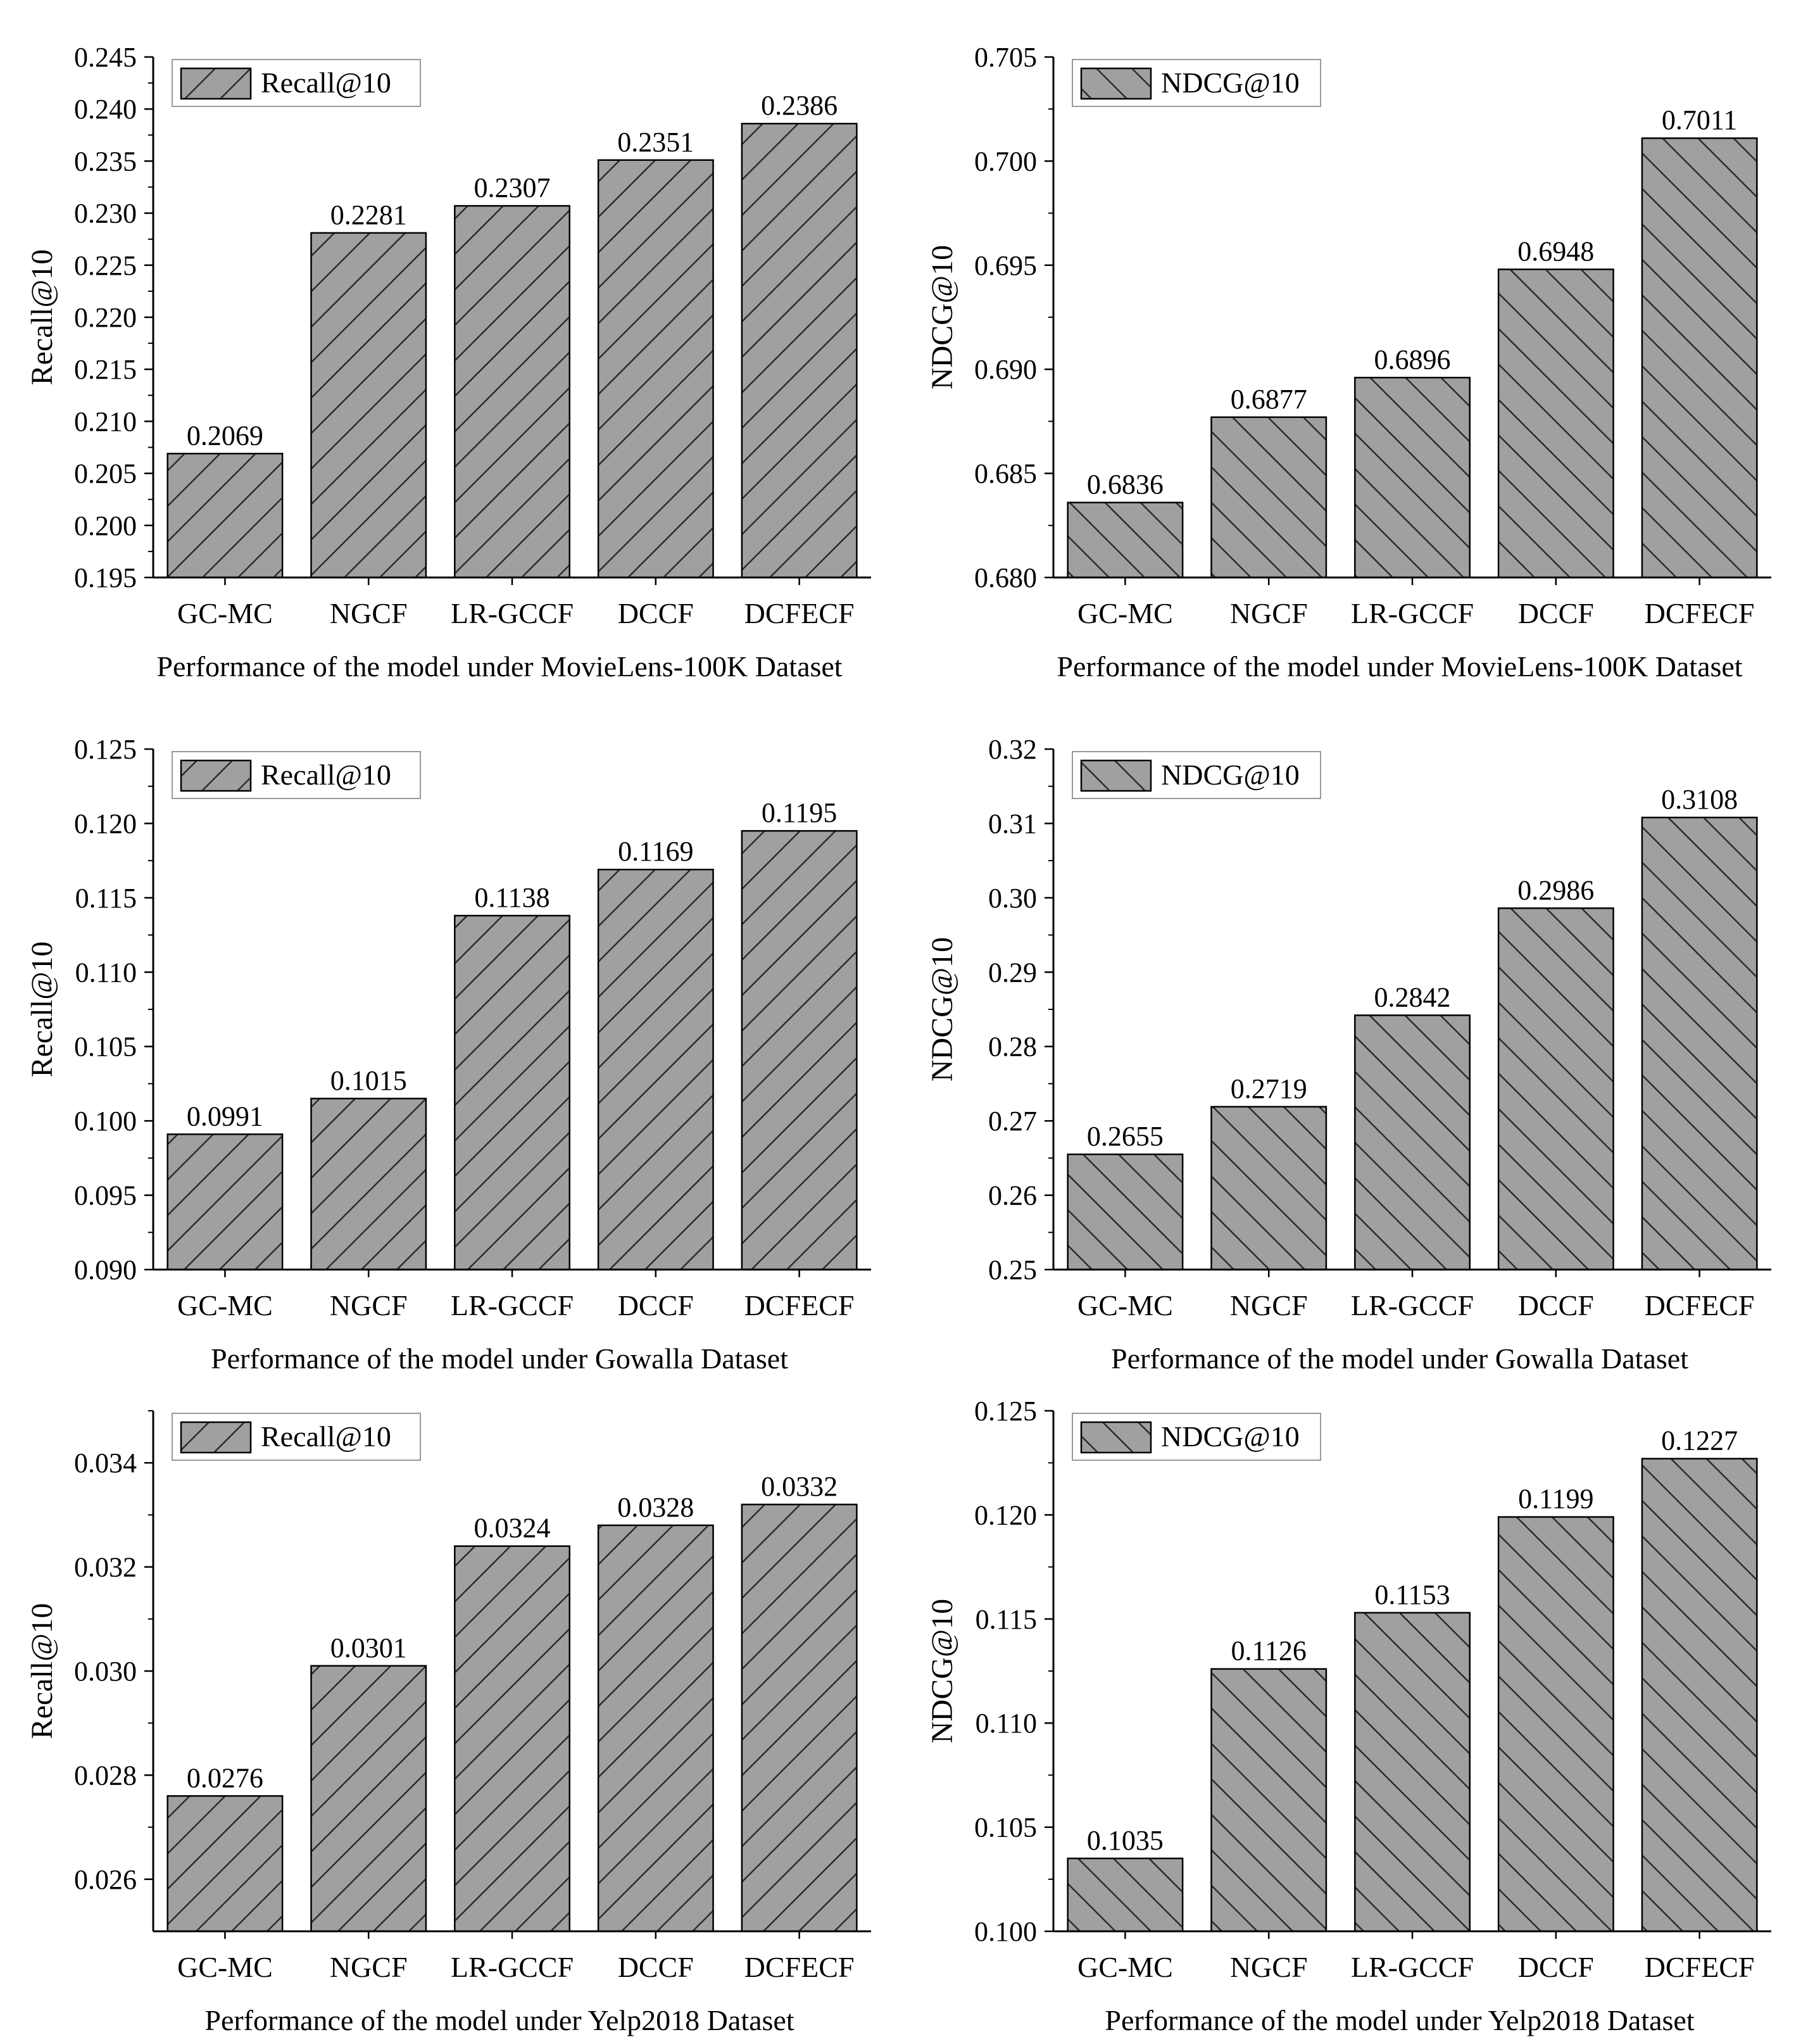  Describe the element at coordinates (1005, 1514) in the screenshot. I see `y-tick-label: 0.120` at that location.